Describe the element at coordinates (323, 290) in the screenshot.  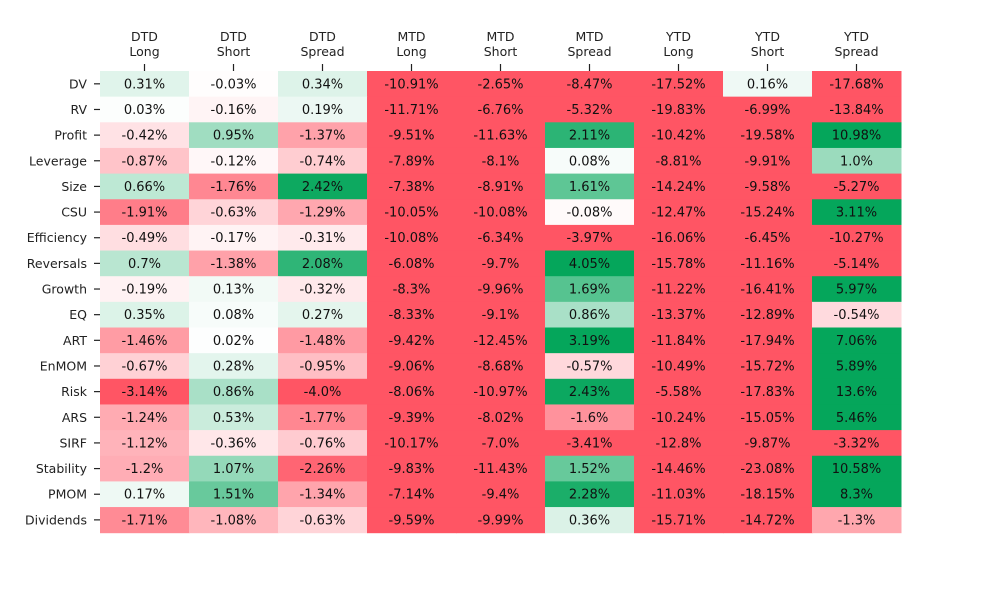
I see `cell-value-label: -0.32%` at that location.